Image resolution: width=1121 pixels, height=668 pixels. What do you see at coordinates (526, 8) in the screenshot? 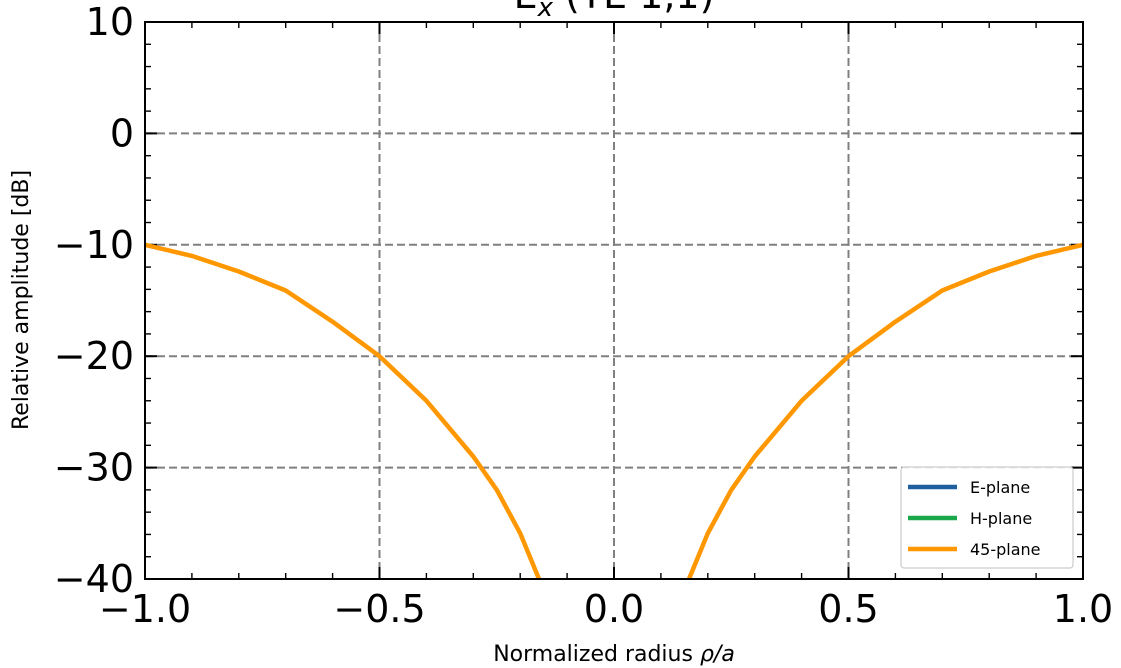
I see `chart-title-main: E` at bounding box center [526, 8].